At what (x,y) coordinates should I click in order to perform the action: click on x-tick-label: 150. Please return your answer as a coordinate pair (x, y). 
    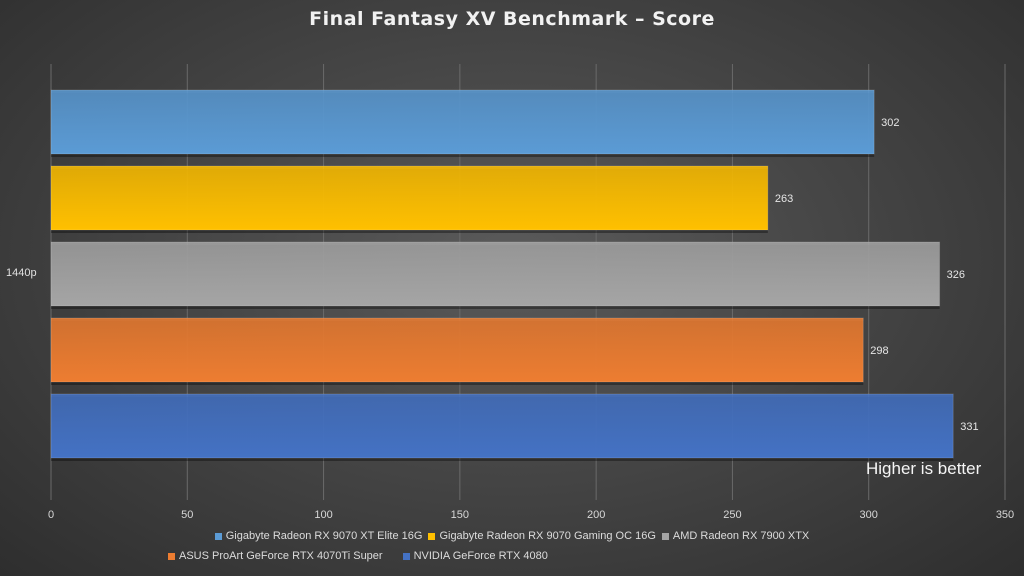
    Looking at the image, I should click on (460, 515).